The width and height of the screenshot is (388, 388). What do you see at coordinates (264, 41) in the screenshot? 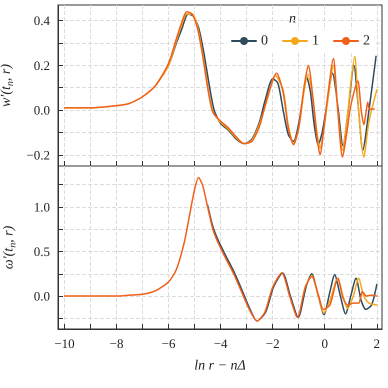
I see `legend-label: 0` at bounding box center [264, 41].